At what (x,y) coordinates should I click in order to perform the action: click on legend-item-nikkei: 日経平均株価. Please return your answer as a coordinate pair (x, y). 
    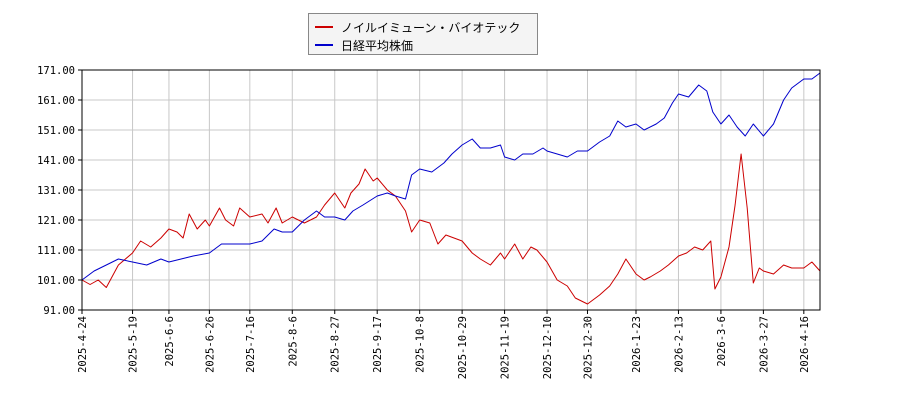
    Looking at the image, I should click on (364, 45).